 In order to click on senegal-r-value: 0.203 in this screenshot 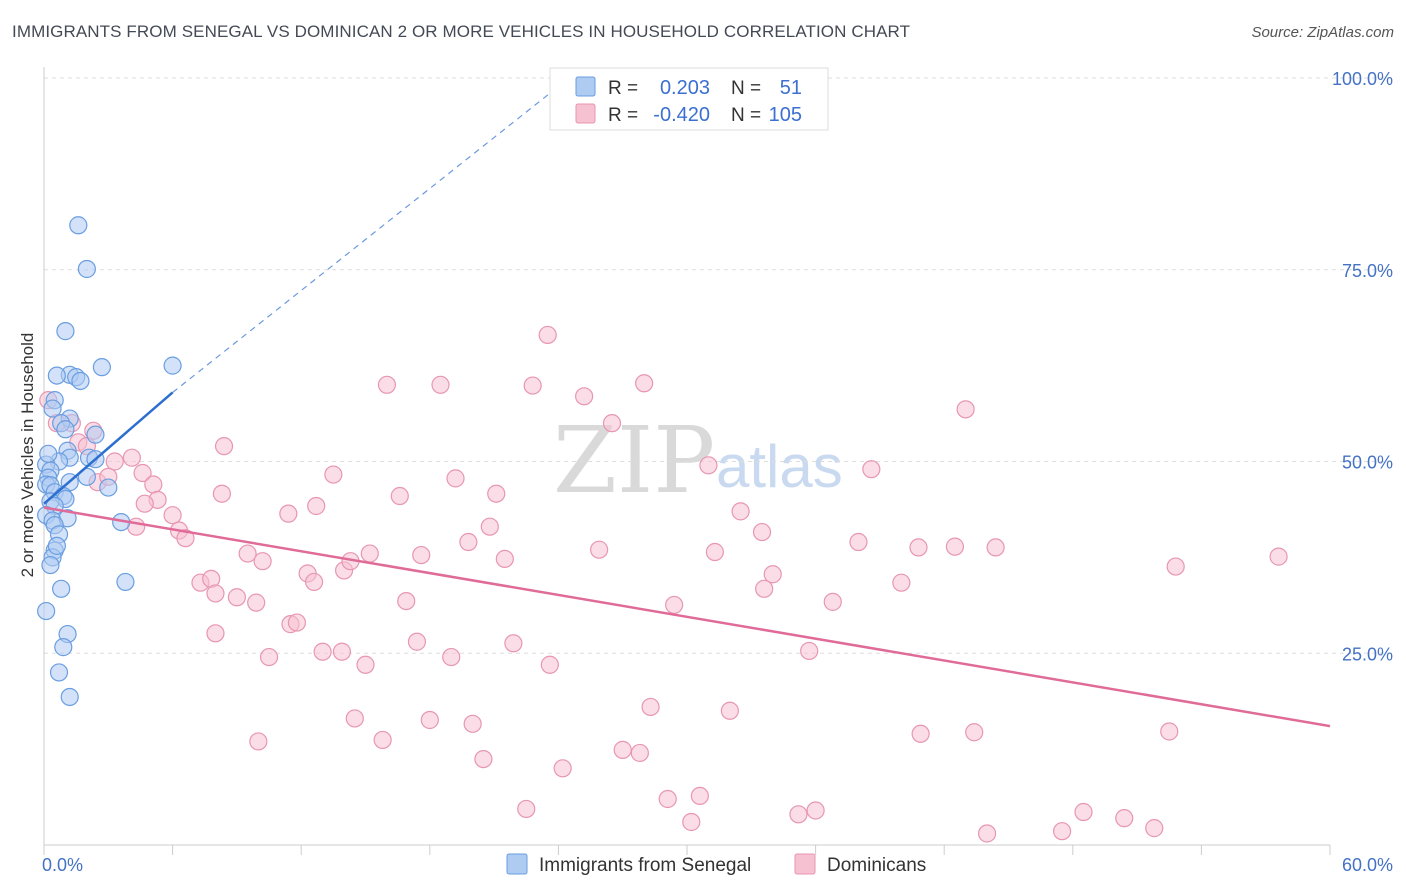, I will do `click(685, 88)`.